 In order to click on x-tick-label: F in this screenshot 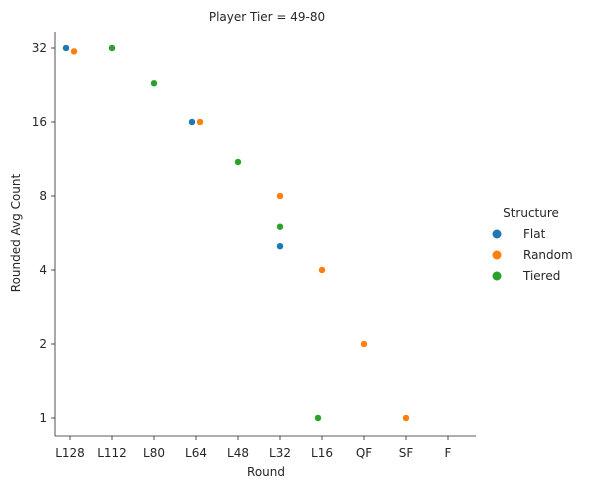, I will do `click(448, 453)`.